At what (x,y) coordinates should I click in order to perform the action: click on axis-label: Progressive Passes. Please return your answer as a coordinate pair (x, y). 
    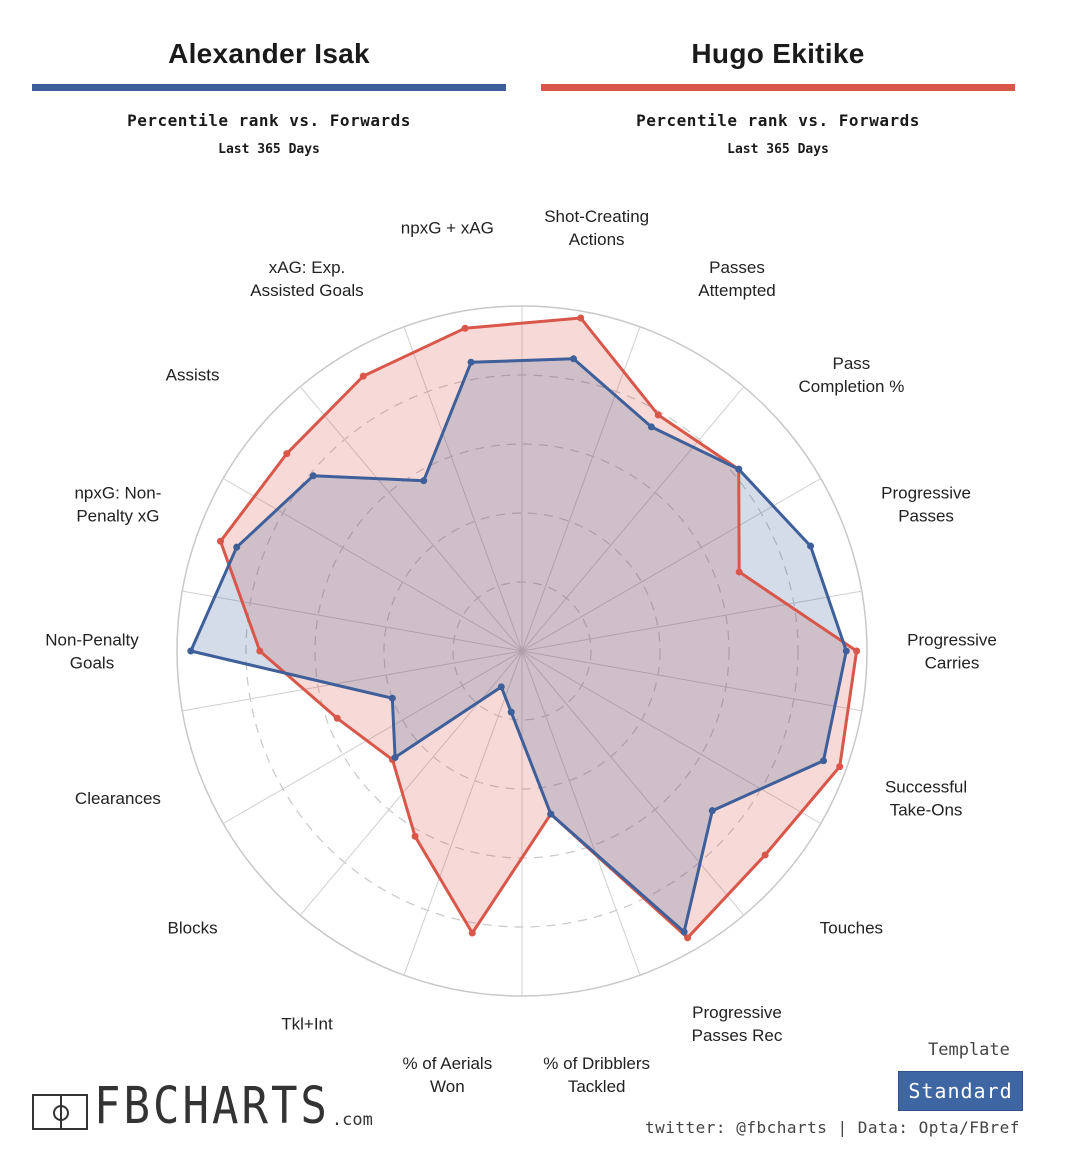
    Looking at the image, I should click on (926, 504).